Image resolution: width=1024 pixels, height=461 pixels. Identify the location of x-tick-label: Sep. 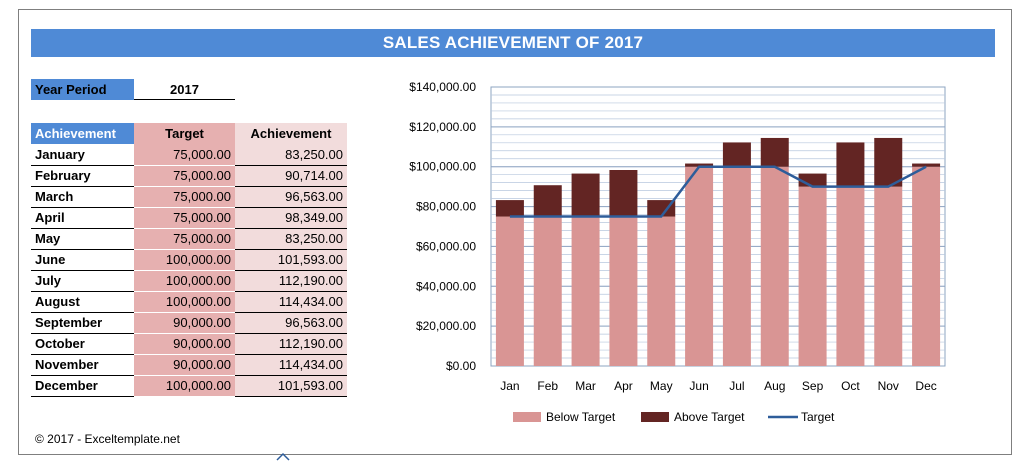
(813, 386).